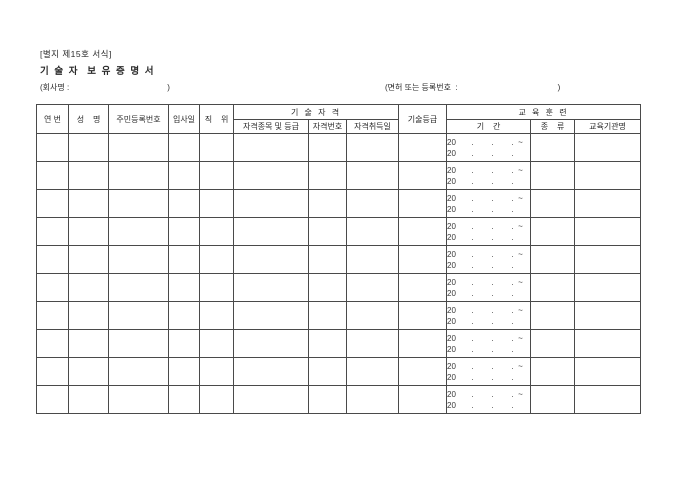 This screenshot has height=481, width=680. I want to click on col-header-serial-no: 연 번, so click(52, 119).